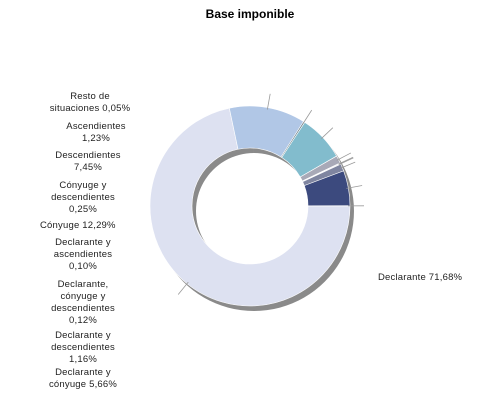 This screenshot has width=500, height=400. I want to click on label-declarante-y-ascendientes: Declarante y ascendientes 0,10%, so click(83, 254).